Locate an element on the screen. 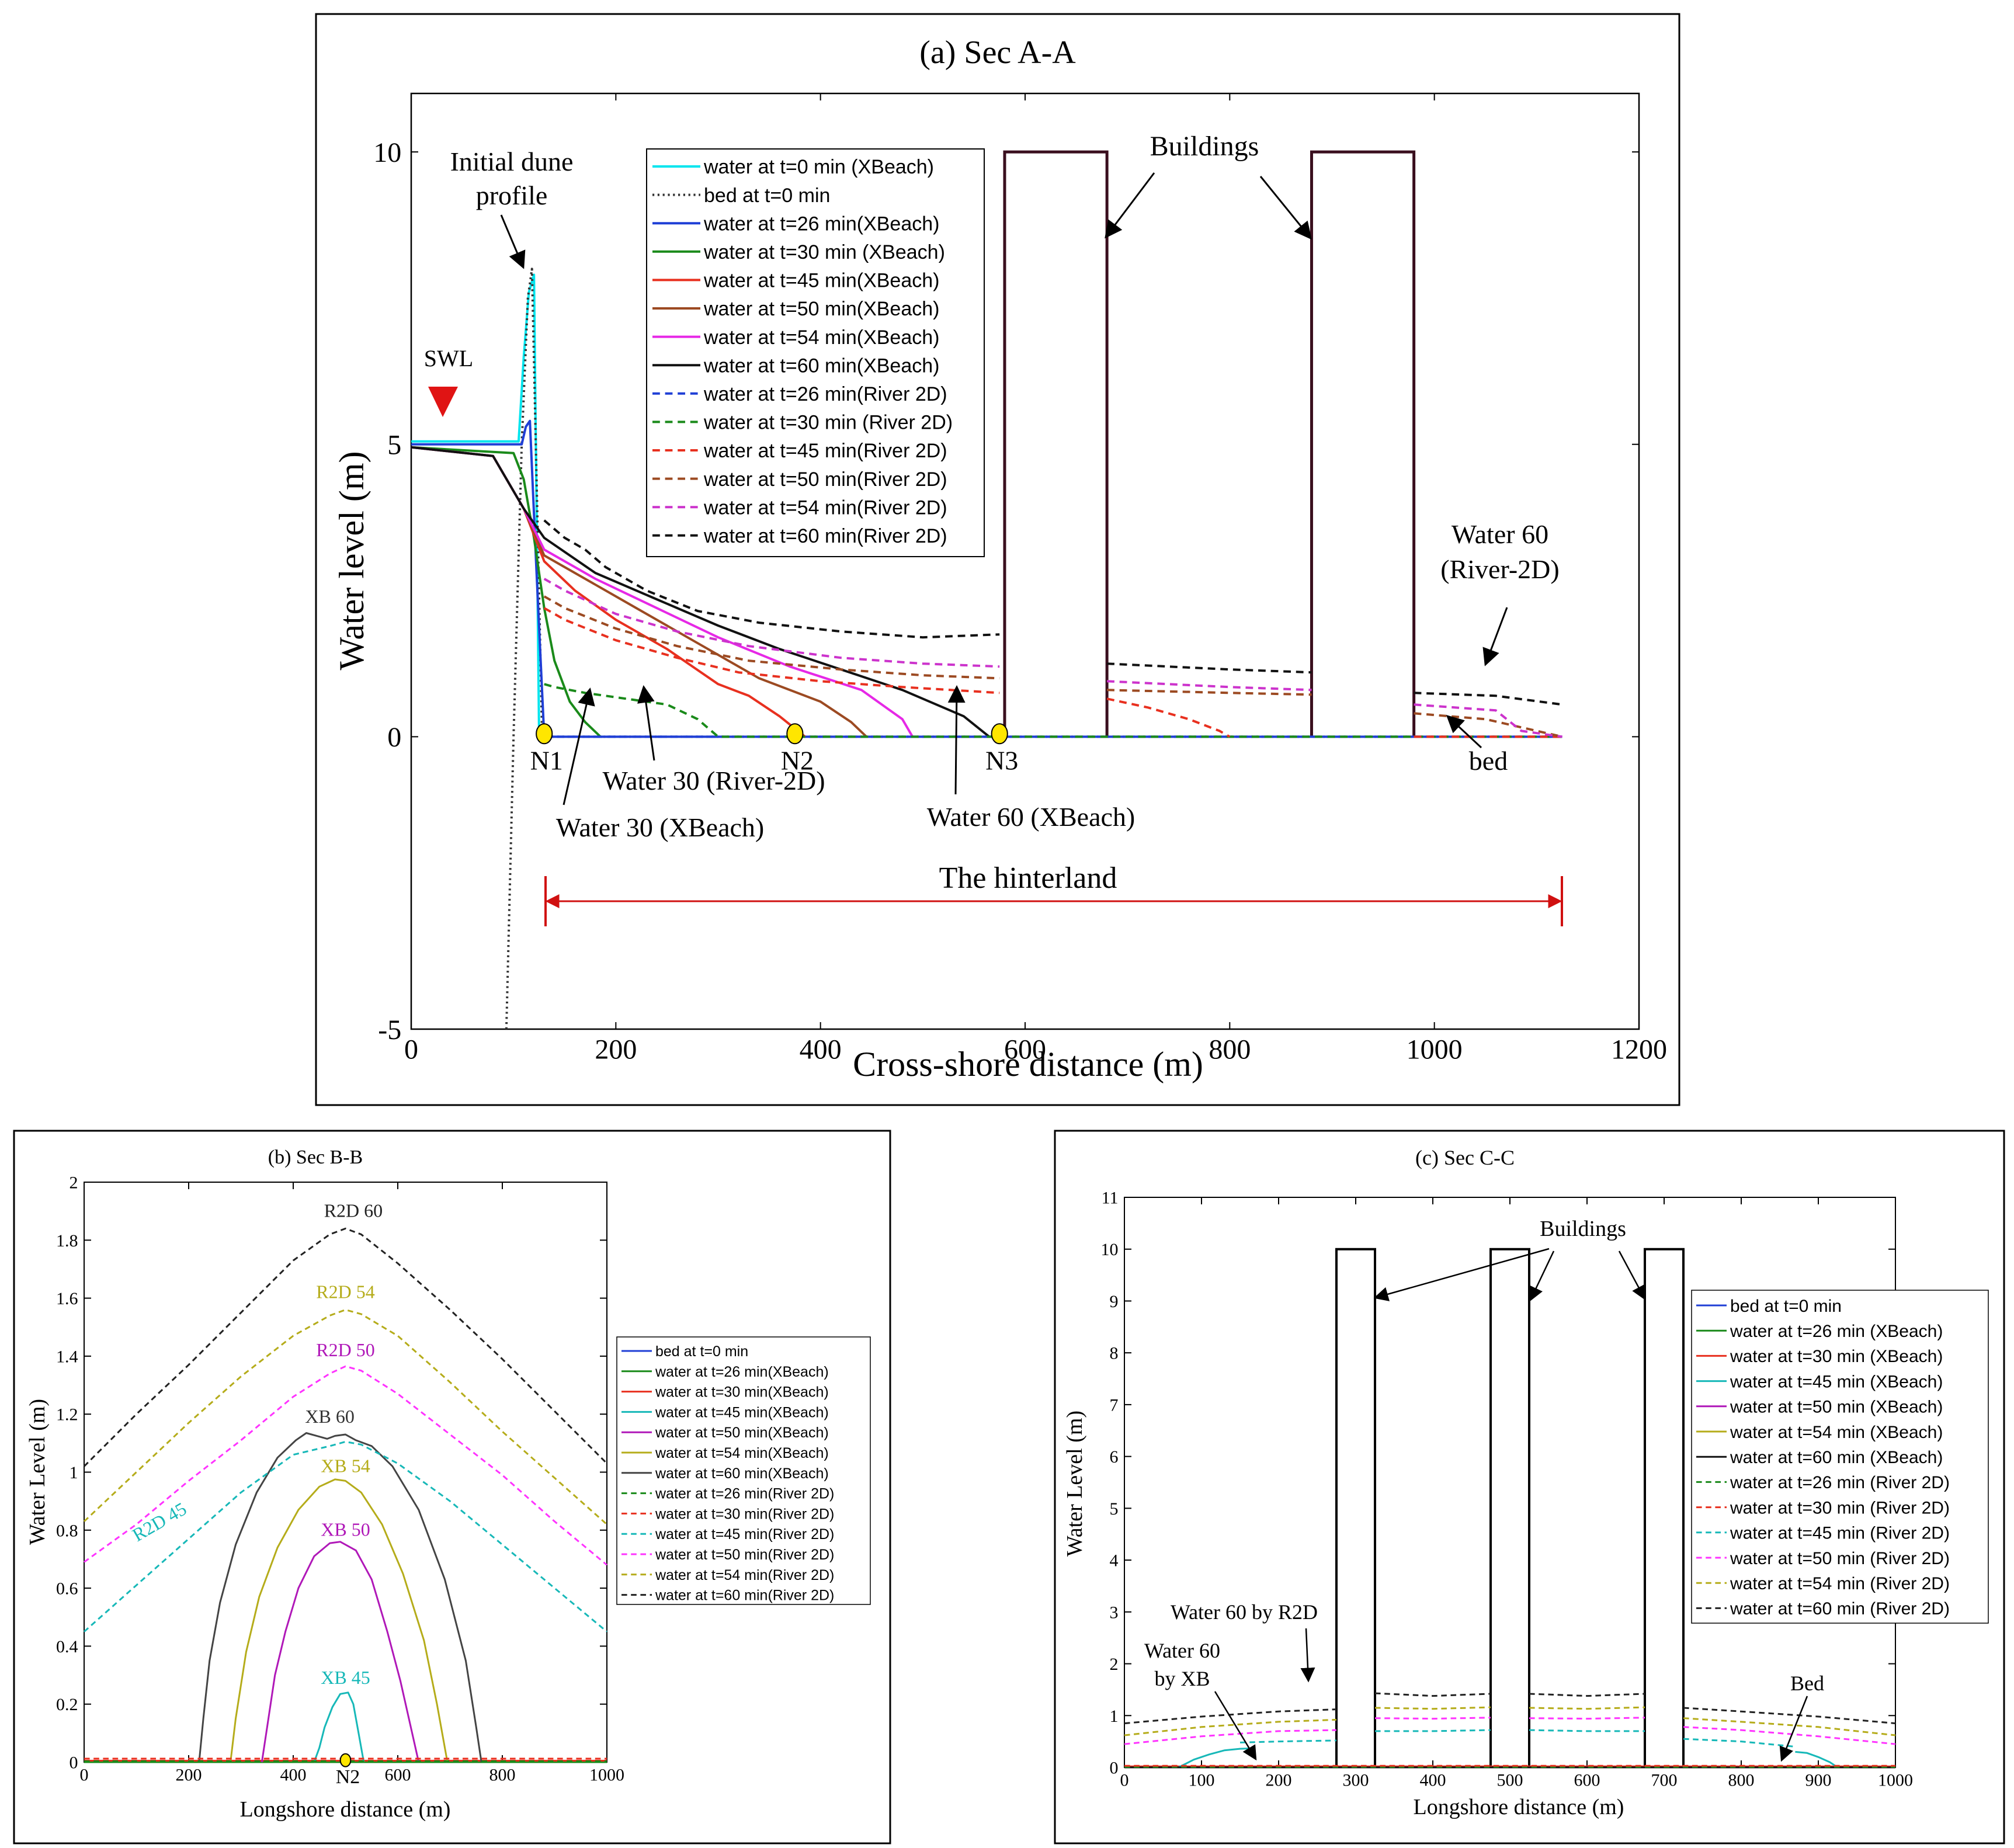 This screenshot has width=2014, height=1848. panel-a-ylabel: Water level (m) is located at coordinates (351, 561).